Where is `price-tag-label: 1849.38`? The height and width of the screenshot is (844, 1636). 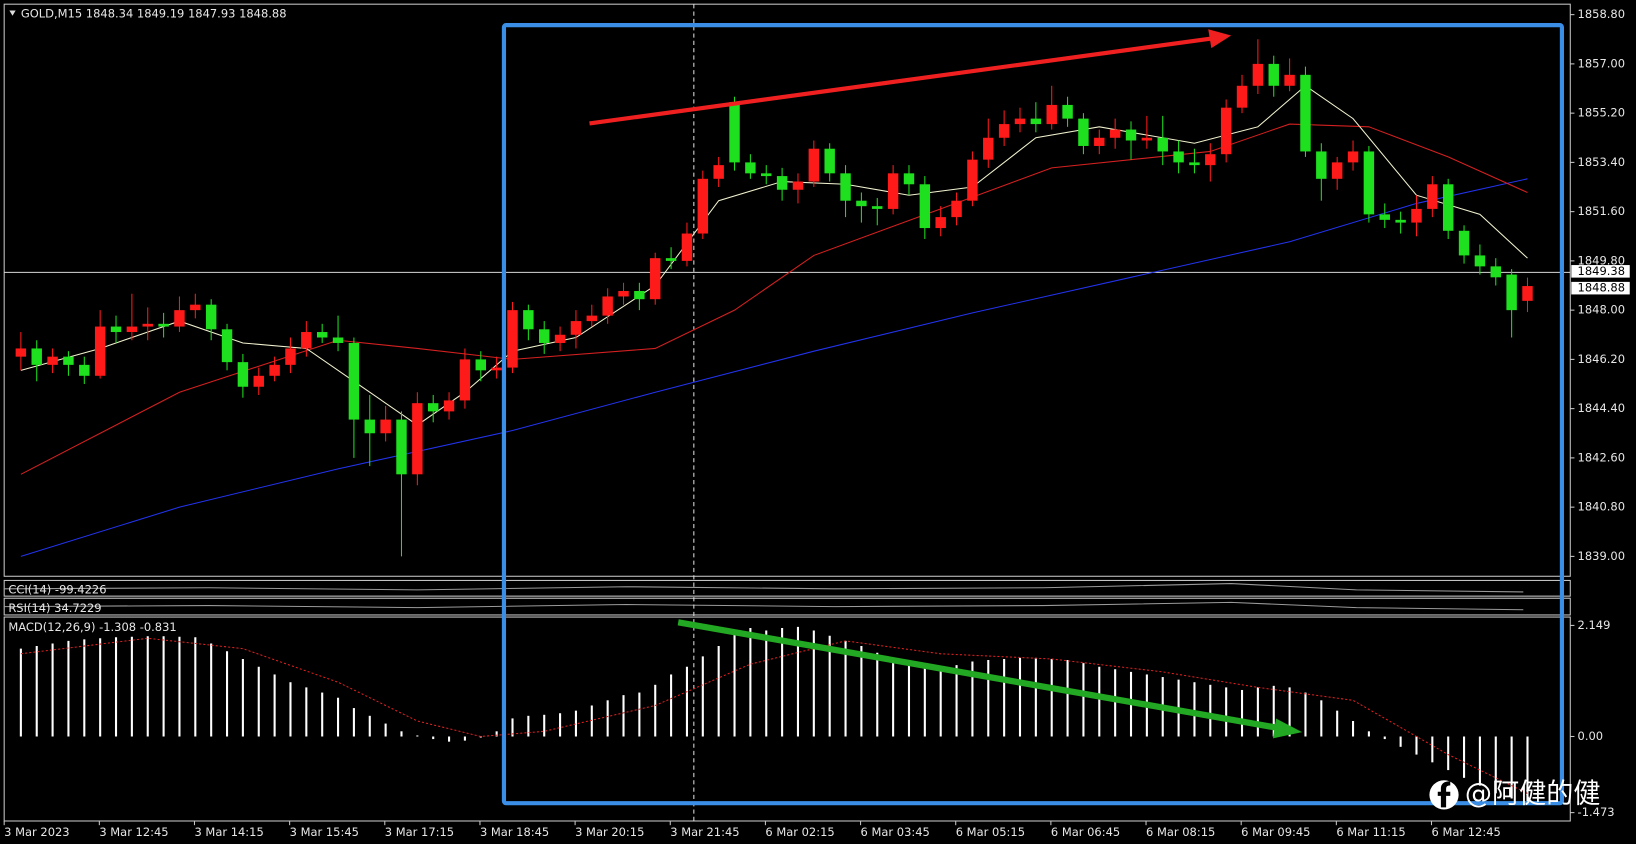
price-tag-label: 1849.38 is located at coordinates (1601, 271).